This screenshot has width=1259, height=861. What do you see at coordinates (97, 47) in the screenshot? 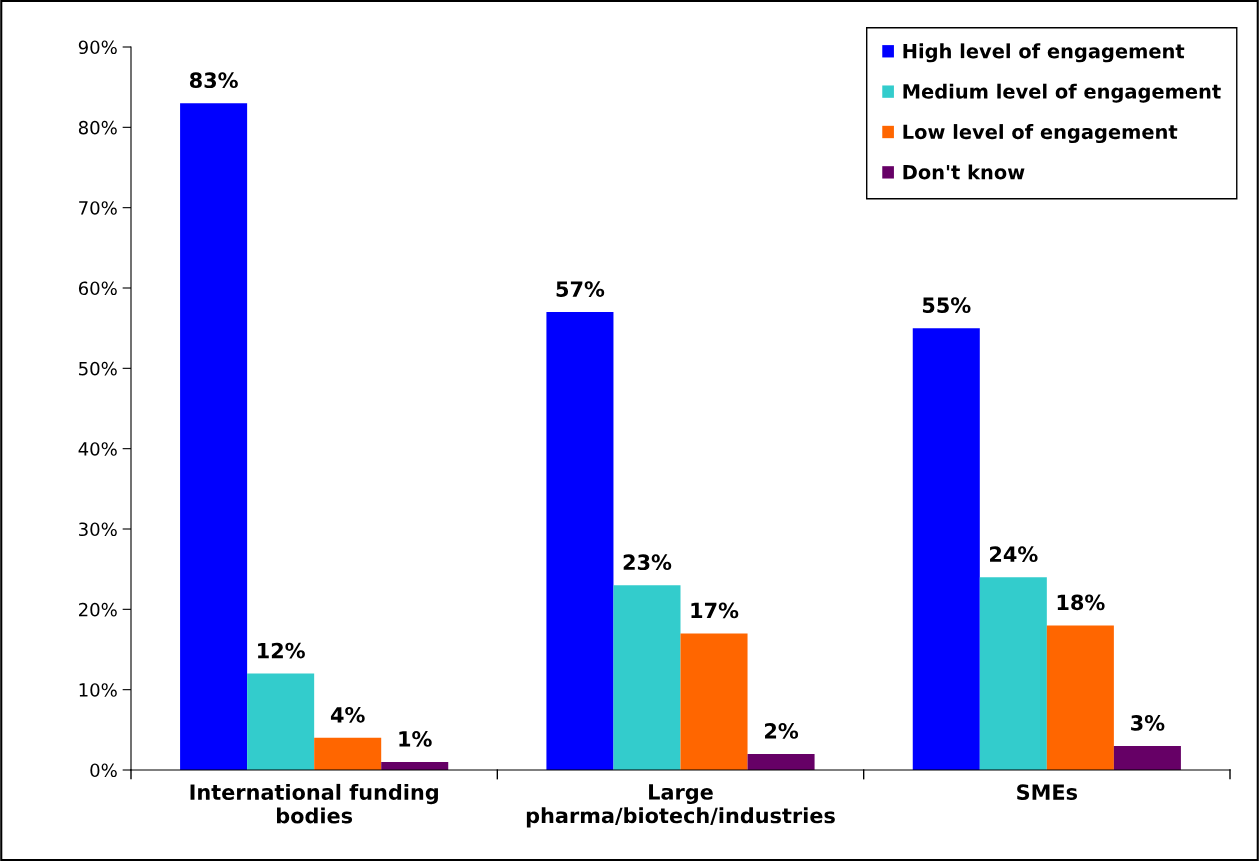
I see `y-tick-label: 90%` at bounding box center [97, 47].